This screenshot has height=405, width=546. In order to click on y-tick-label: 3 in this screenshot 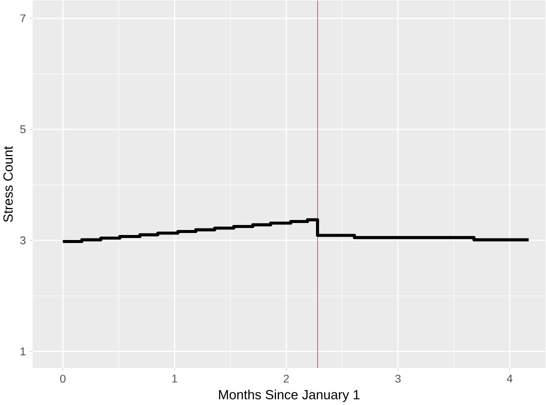, I will do `click(23, 240)`.